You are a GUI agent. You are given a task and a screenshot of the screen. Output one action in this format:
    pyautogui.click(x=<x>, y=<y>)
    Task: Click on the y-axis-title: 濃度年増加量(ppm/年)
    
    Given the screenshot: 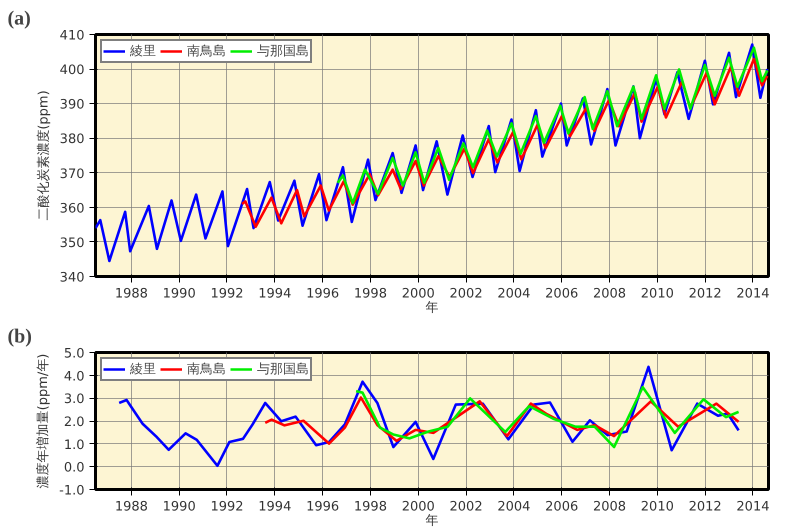 What is the action you would take?
    pyautogui.click(x=43, y=421)
    